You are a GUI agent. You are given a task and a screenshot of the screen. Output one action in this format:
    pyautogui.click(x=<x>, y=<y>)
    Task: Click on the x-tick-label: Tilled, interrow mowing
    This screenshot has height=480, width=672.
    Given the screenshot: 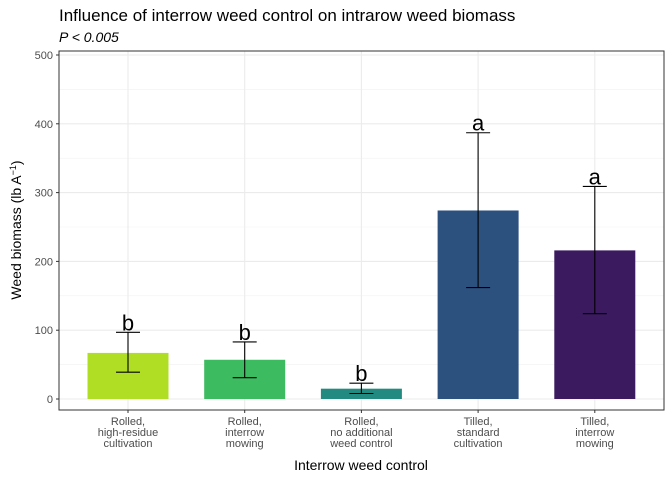 What is the action you would take?
    pyautogui.click(x=594, y=433)
    